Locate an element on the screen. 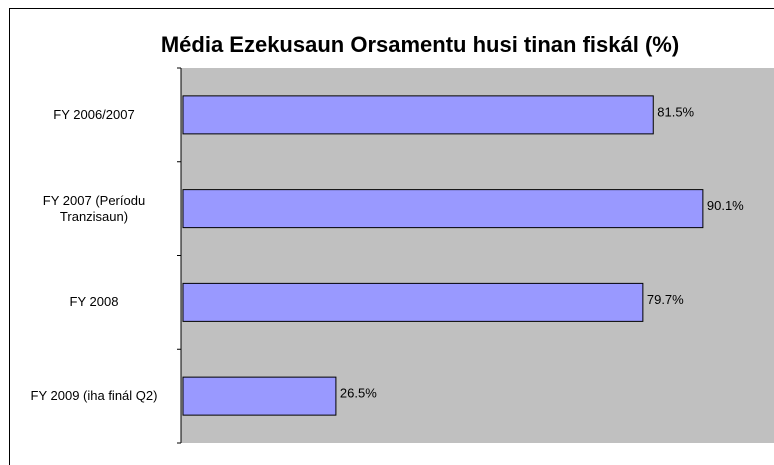 The height and width of the screenshot is (465, 774). data-label: 81.5% is located at coordinates (675, 111).